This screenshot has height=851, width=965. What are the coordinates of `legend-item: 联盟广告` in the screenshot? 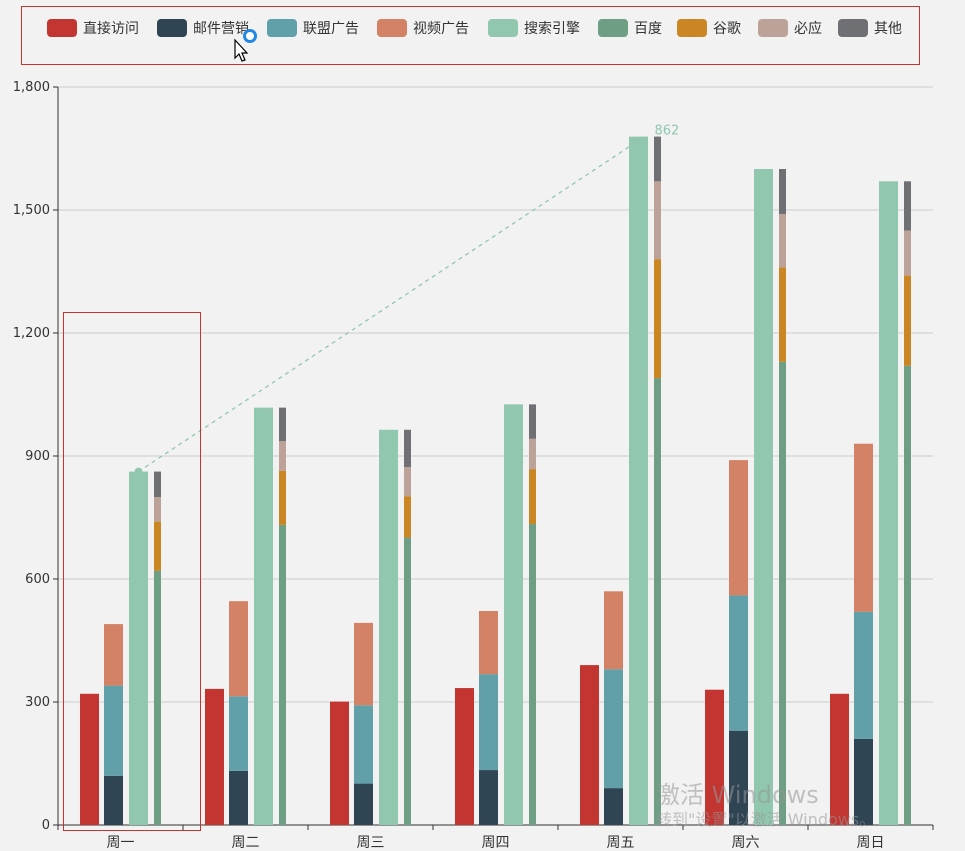 It's located at (313, 28).